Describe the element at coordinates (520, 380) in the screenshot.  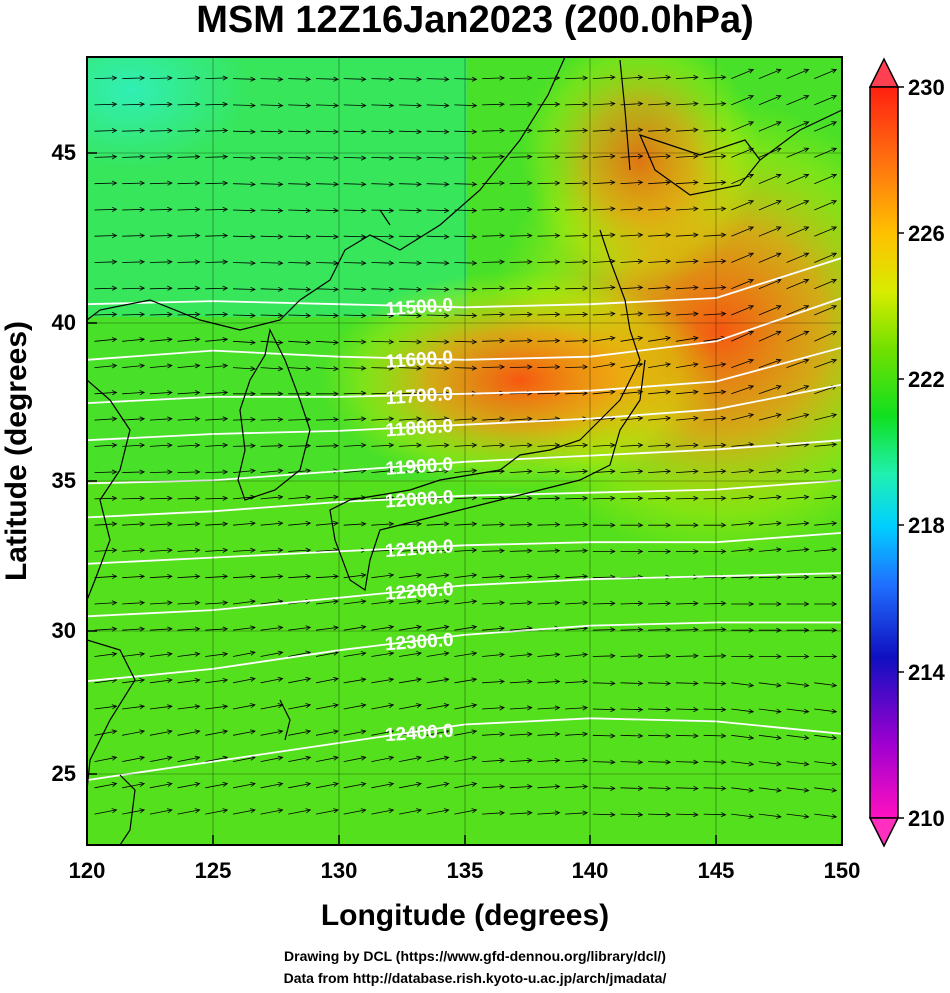
I see `warm-region-central` at that location.